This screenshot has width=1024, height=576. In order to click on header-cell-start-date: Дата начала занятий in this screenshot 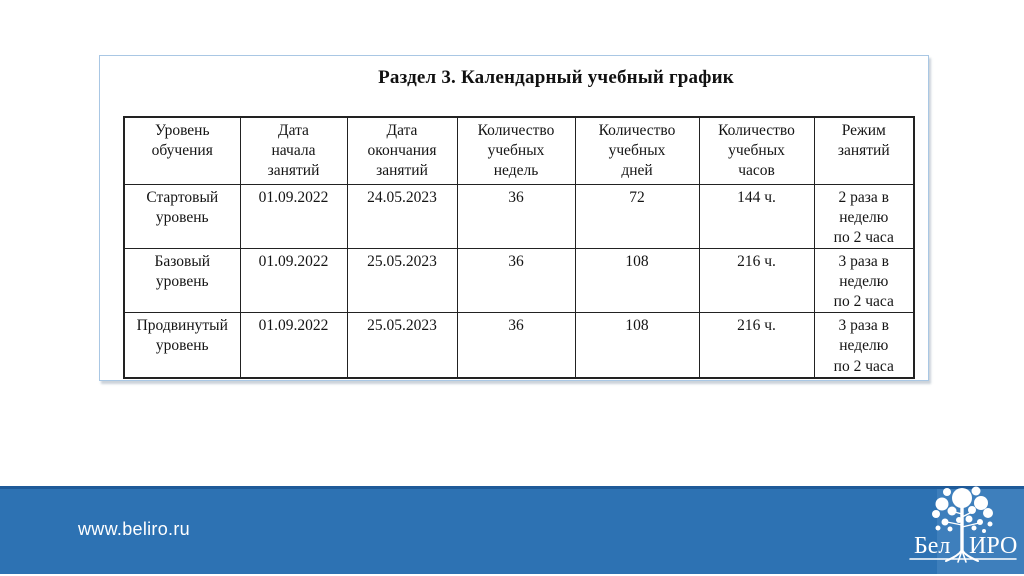, I will do `click(293, 150)`.